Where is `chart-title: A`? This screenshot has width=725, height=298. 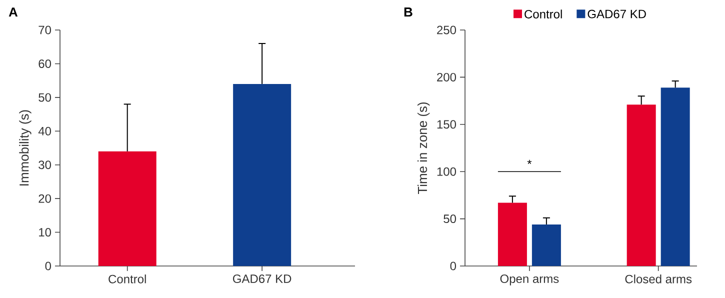
chart-title: A is located at coordinates (13, 12).